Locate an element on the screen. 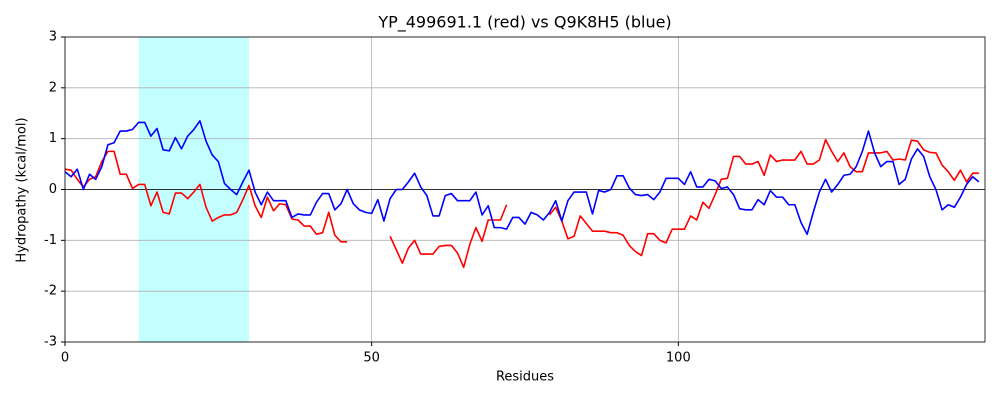 The height and width of the screenshot is (400, 1000). x-tick-label: 100 is located at coordinates (678, 358).